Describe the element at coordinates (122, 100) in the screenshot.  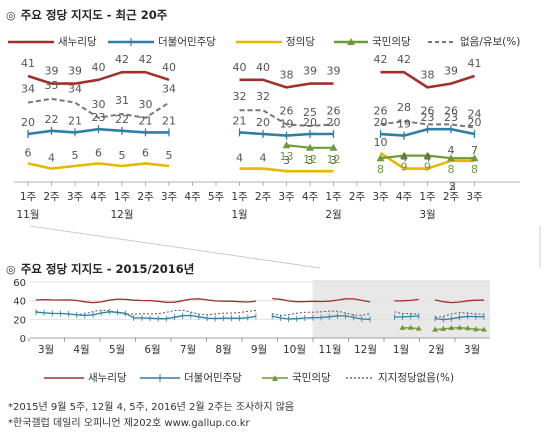
I see `data-label: 31` at that location.